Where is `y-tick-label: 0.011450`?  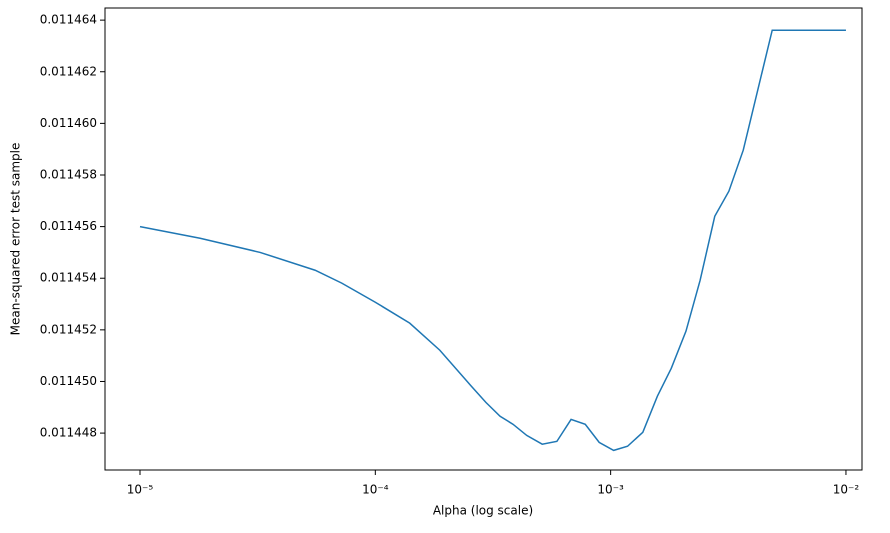
y-tick-label: 0.011450 is located at coordinates (68, 381).